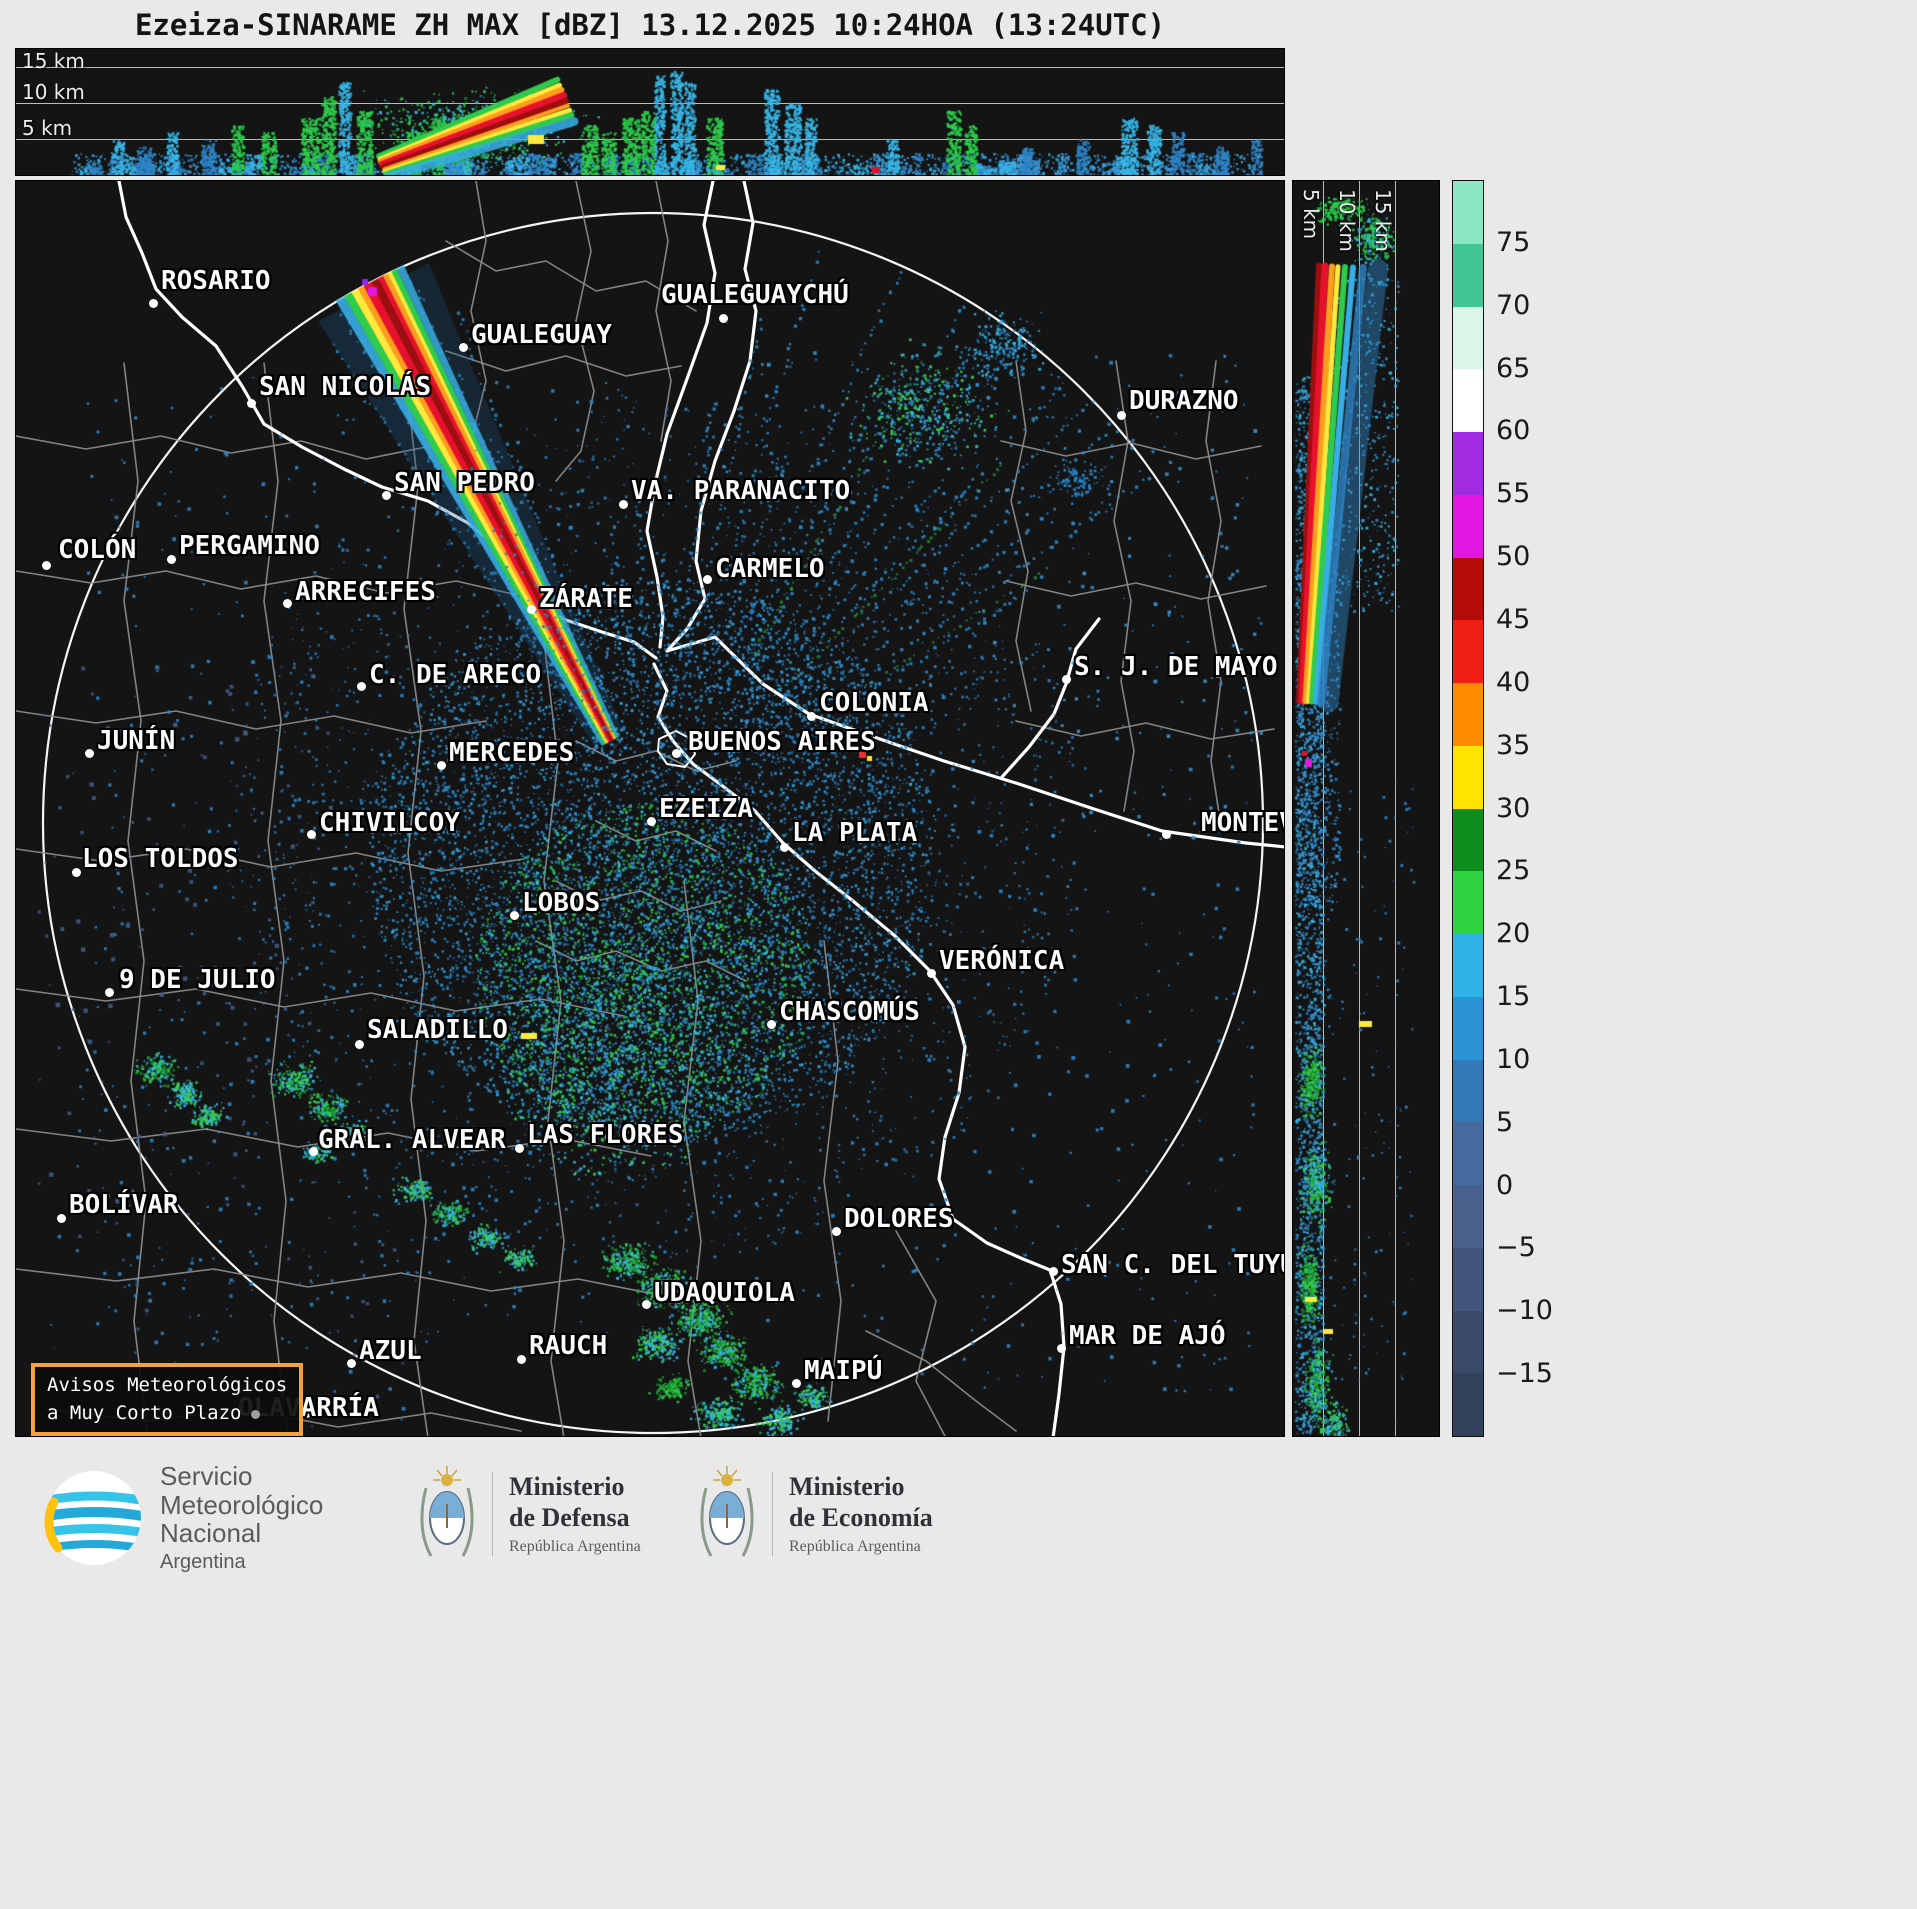 Image resolution: width=1917 pixels, height=1909 pixels. Describe the element at coordinates (1513, 305) in the screenshot. I see `colorbar-tick-label: 70` at that location.